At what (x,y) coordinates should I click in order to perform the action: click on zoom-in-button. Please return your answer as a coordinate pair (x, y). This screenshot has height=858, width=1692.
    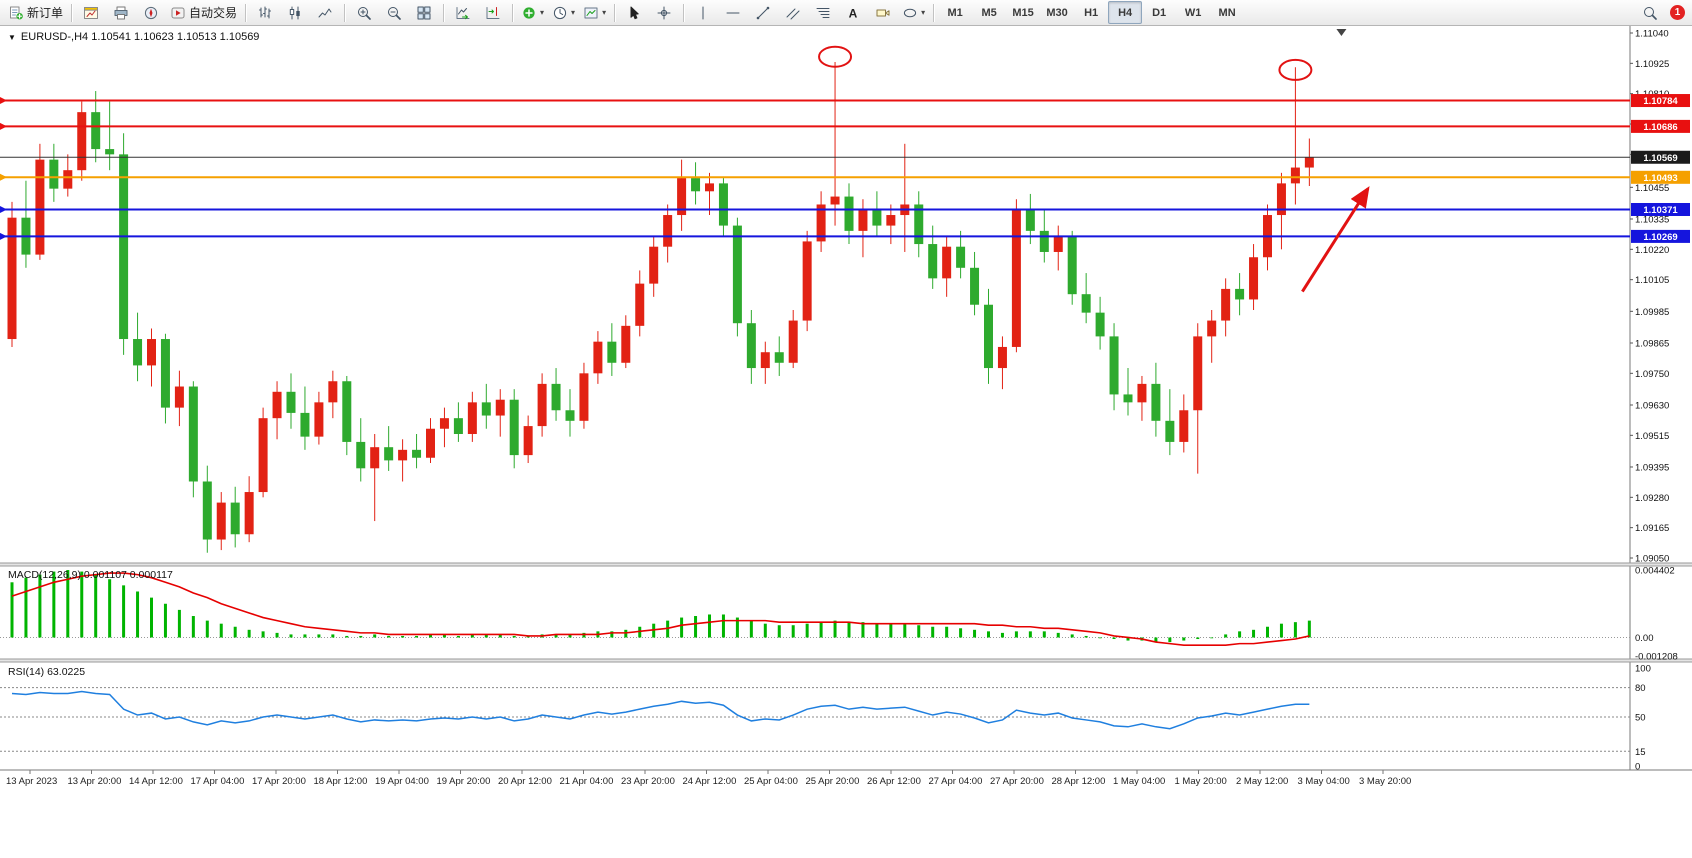
    Looking at the image, I should click on (364, 12).